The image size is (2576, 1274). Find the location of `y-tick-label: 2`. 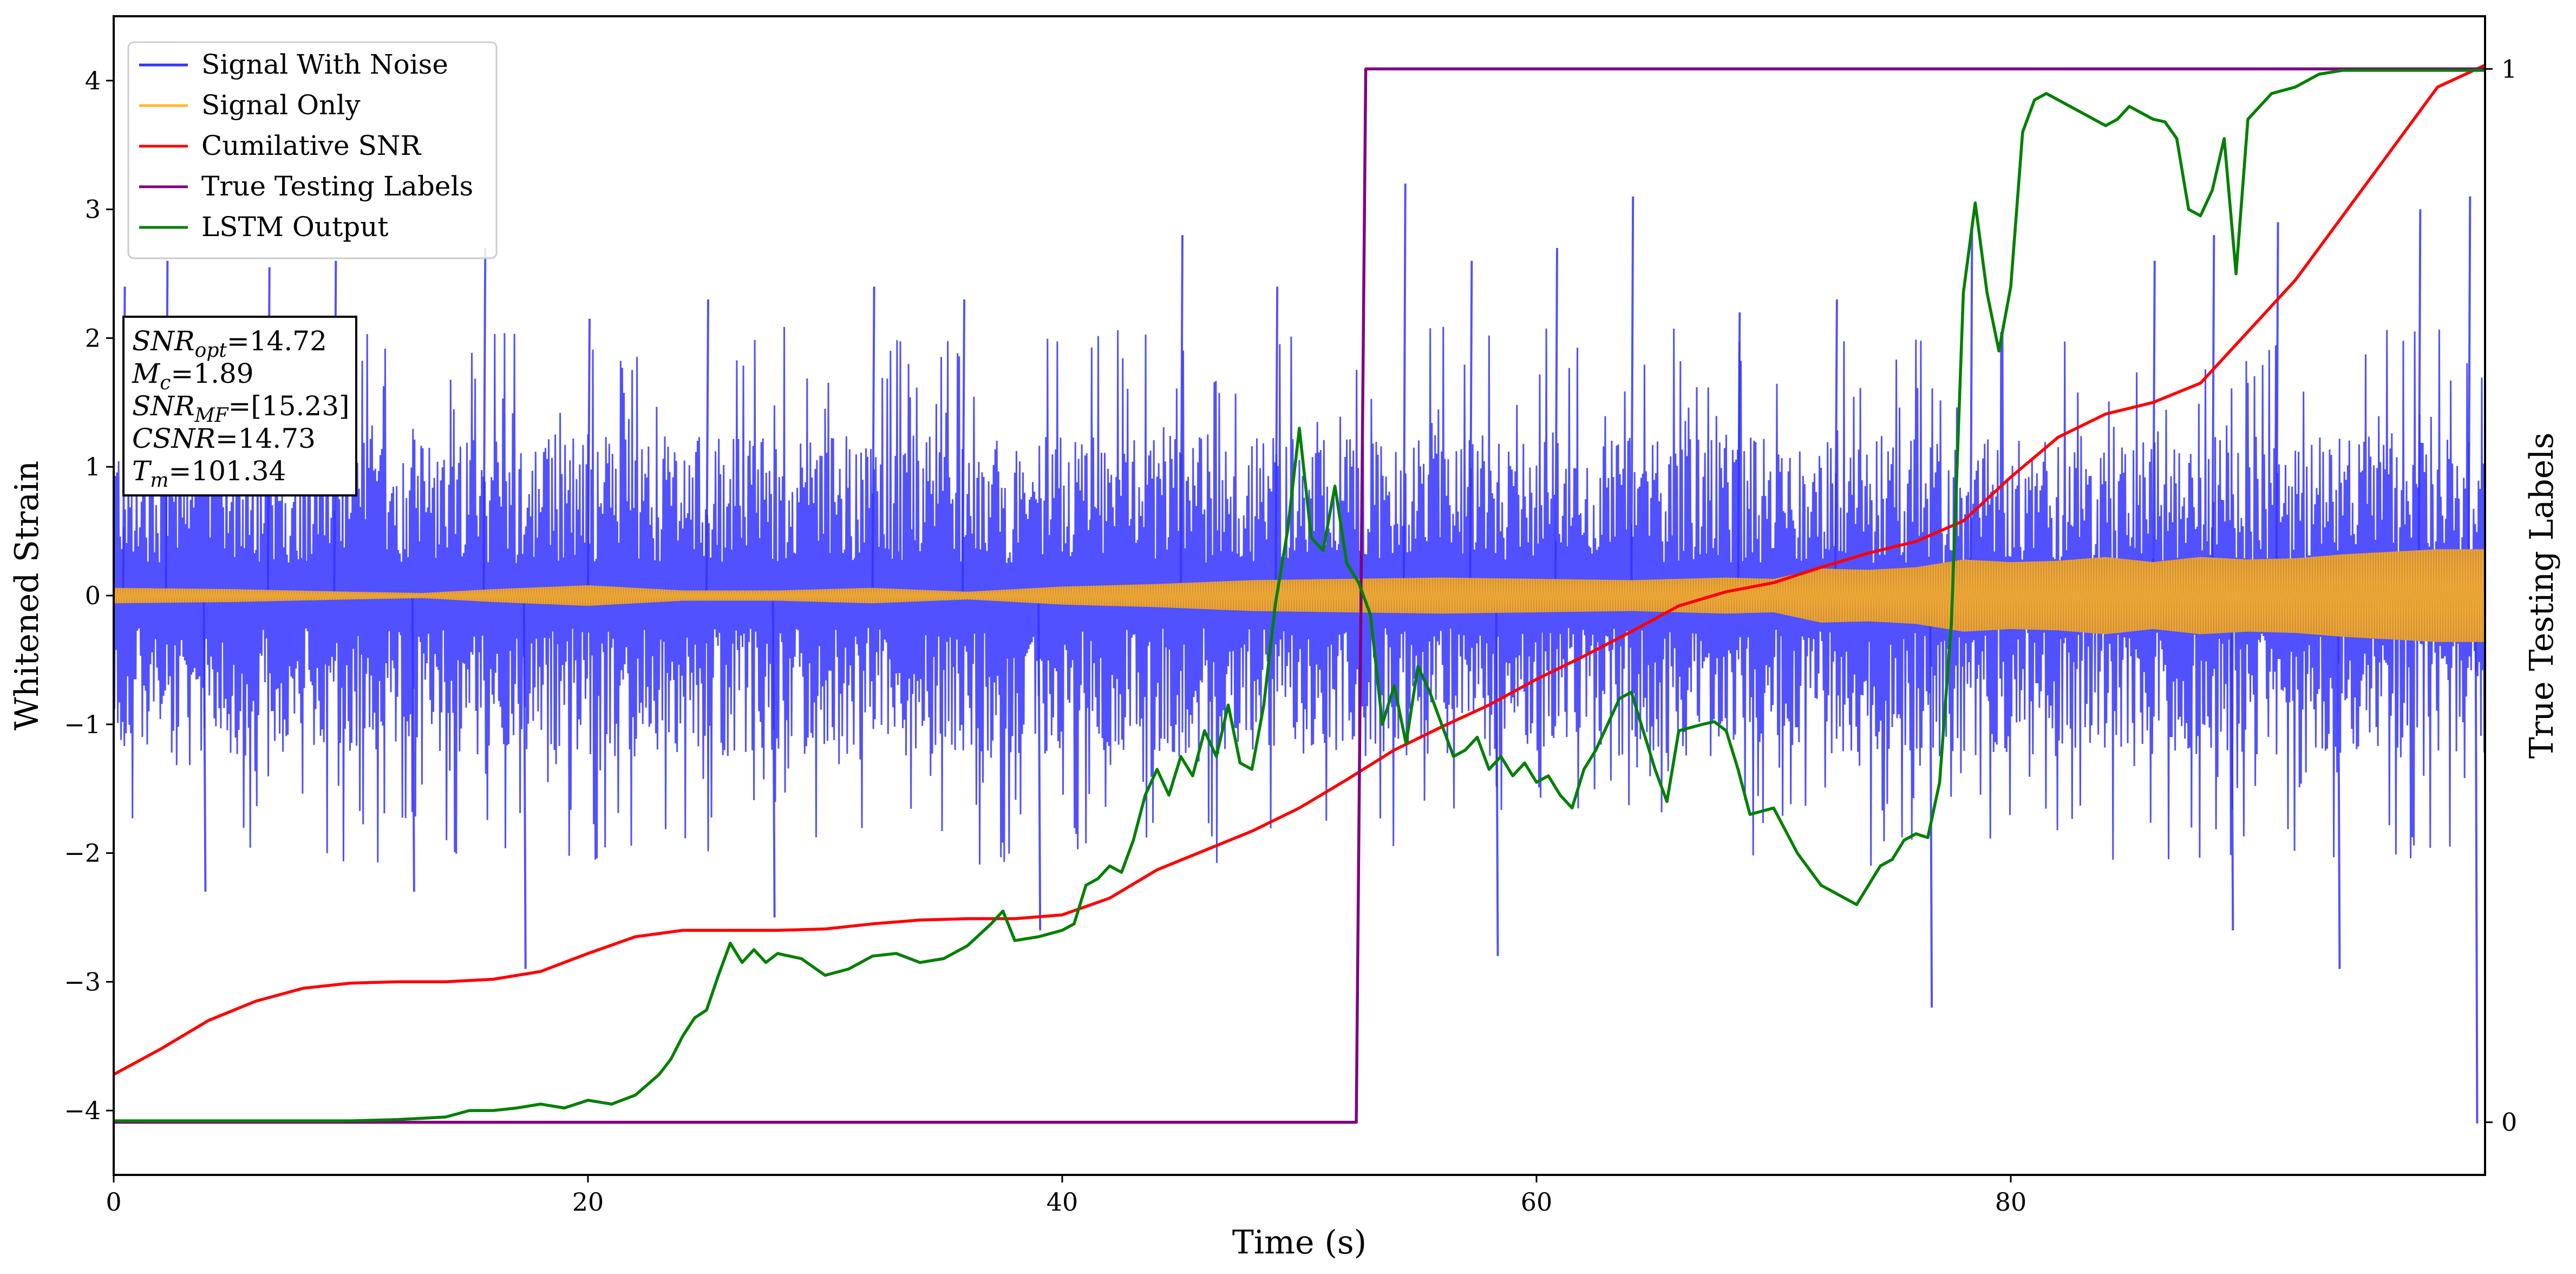

y-tick-label: 2 is located at coordinates (93, 337).